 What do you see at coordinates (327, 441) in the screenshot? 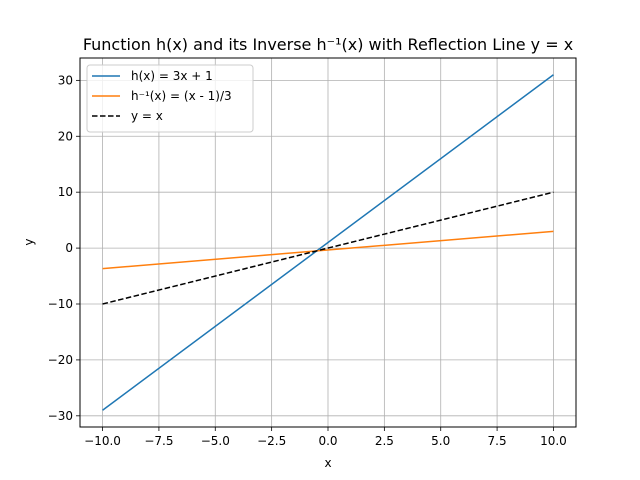
I see `x-tick-label: 0.0` at bounding box center [327, 441].